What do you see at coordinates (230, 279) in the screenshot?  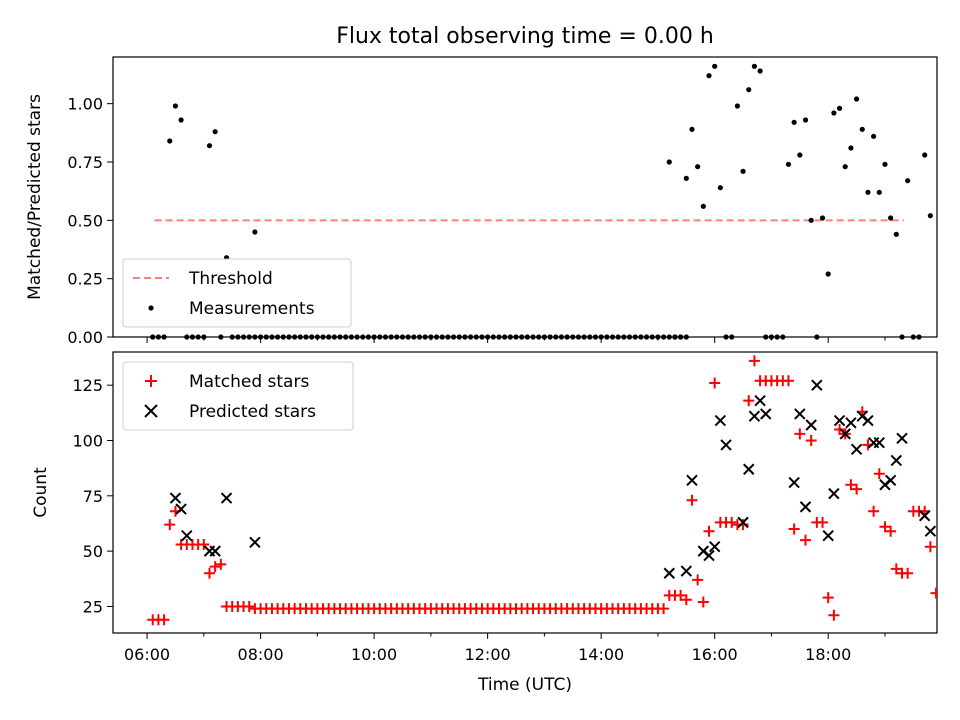 I see `legend-label: Threshold` at bounding box center [230, 279].